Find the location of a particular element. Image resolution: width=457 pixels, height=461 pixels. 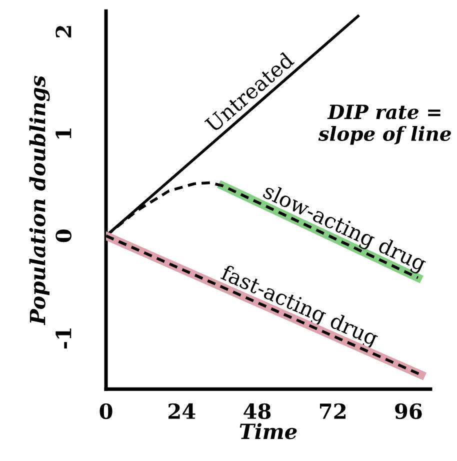

x-tick-label: 0 is located at coordinates (106, 411).